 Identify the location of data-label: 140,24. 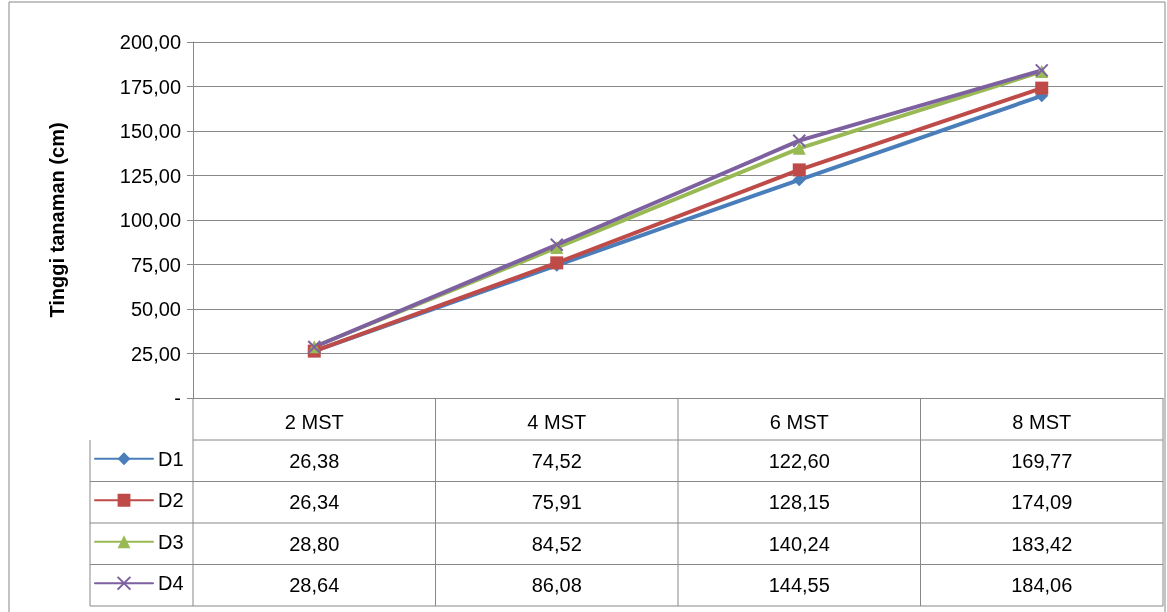
(799, 543).